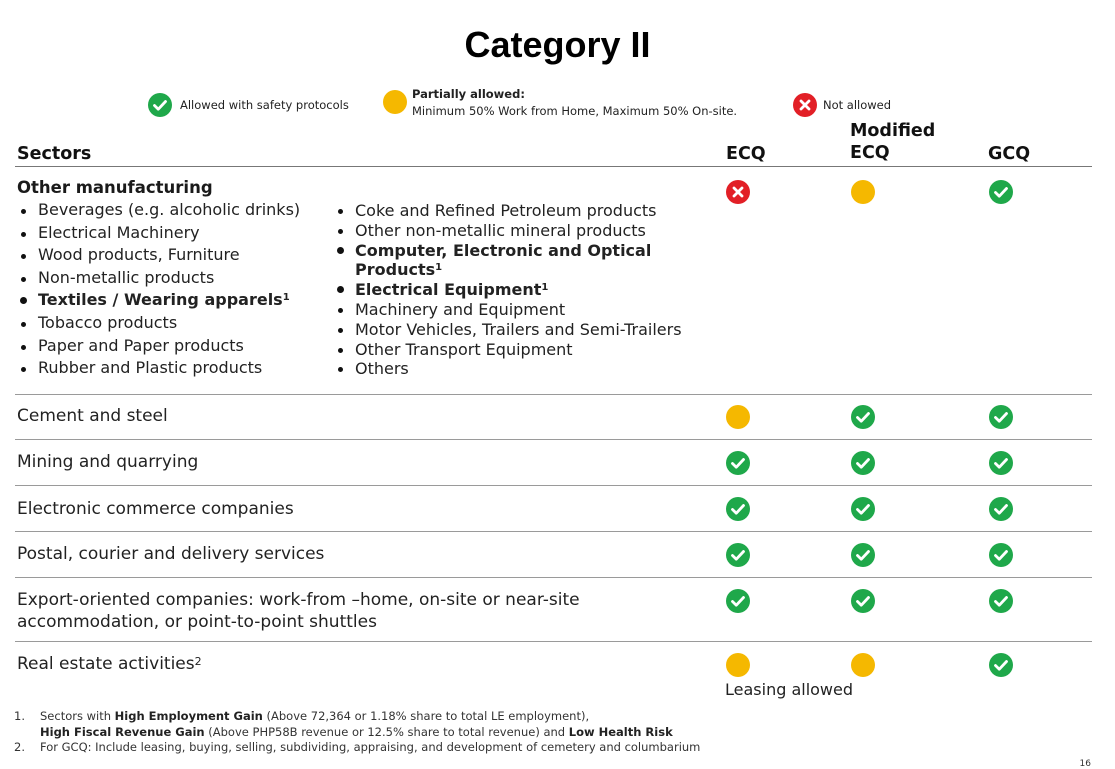 This screenshot has width=1115, height=769. I want to click on header-gcq: GCQ, so click(1009, 154).